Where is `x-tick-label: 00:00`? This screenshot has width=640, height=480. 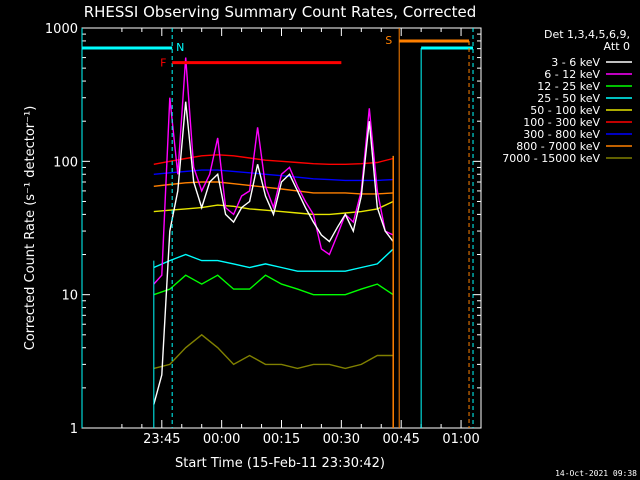 x-tick-label: 00:00 is located at coordinates (221, 439).